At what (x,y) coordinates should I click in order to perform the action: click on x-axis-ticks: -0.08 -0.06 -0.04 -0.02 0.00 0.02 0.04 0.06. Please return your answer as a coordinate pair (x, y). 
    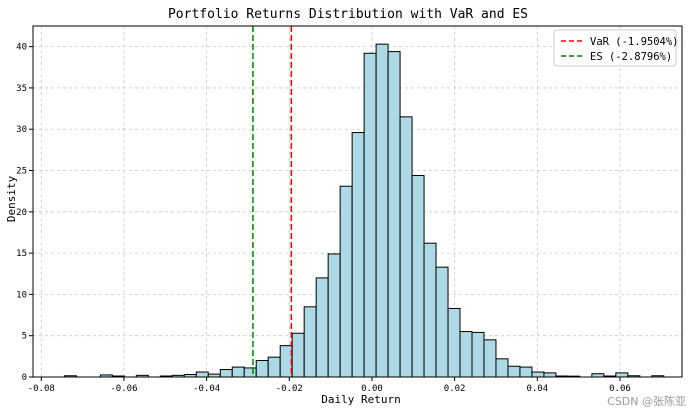
    Looking at the image, I should click on (329, 385).